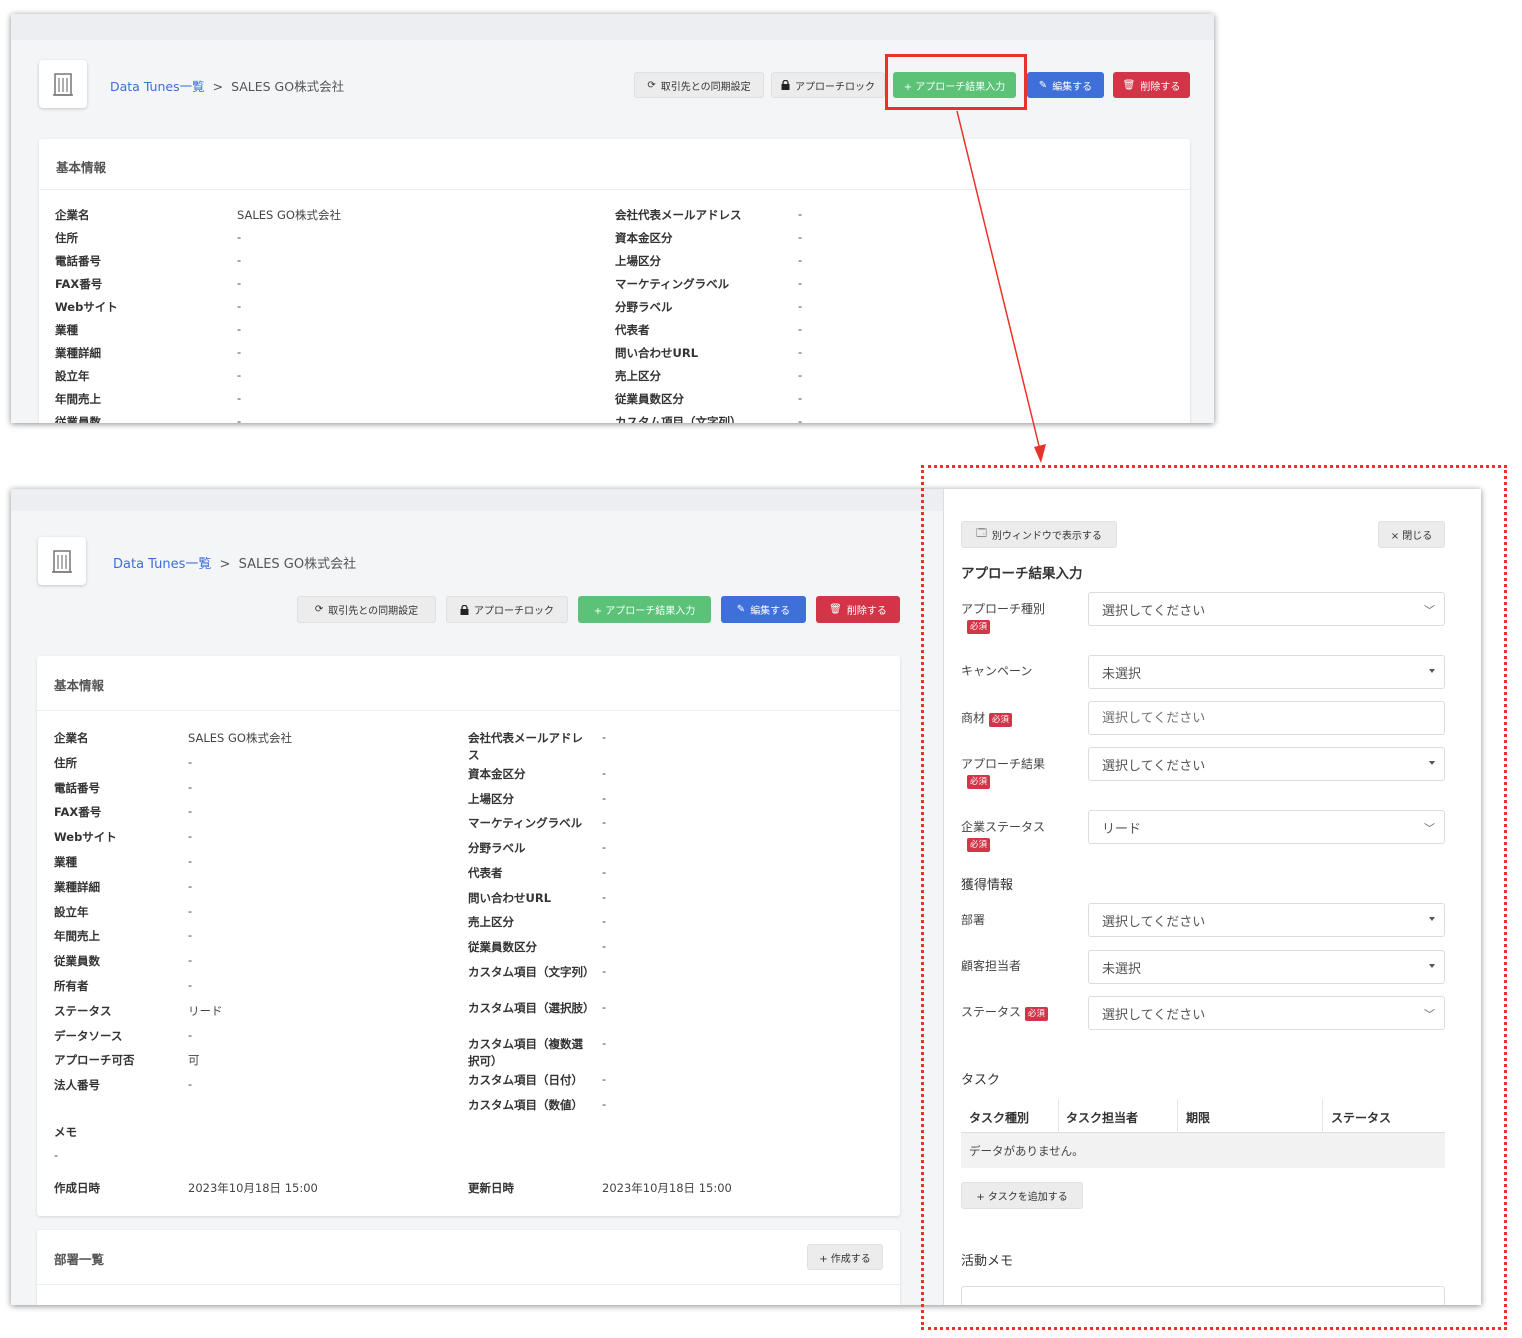  What do you see at coordinates (86, 307) in the screenshot?
I see `field-label: Webサイト` at bounding box center [86, 307].